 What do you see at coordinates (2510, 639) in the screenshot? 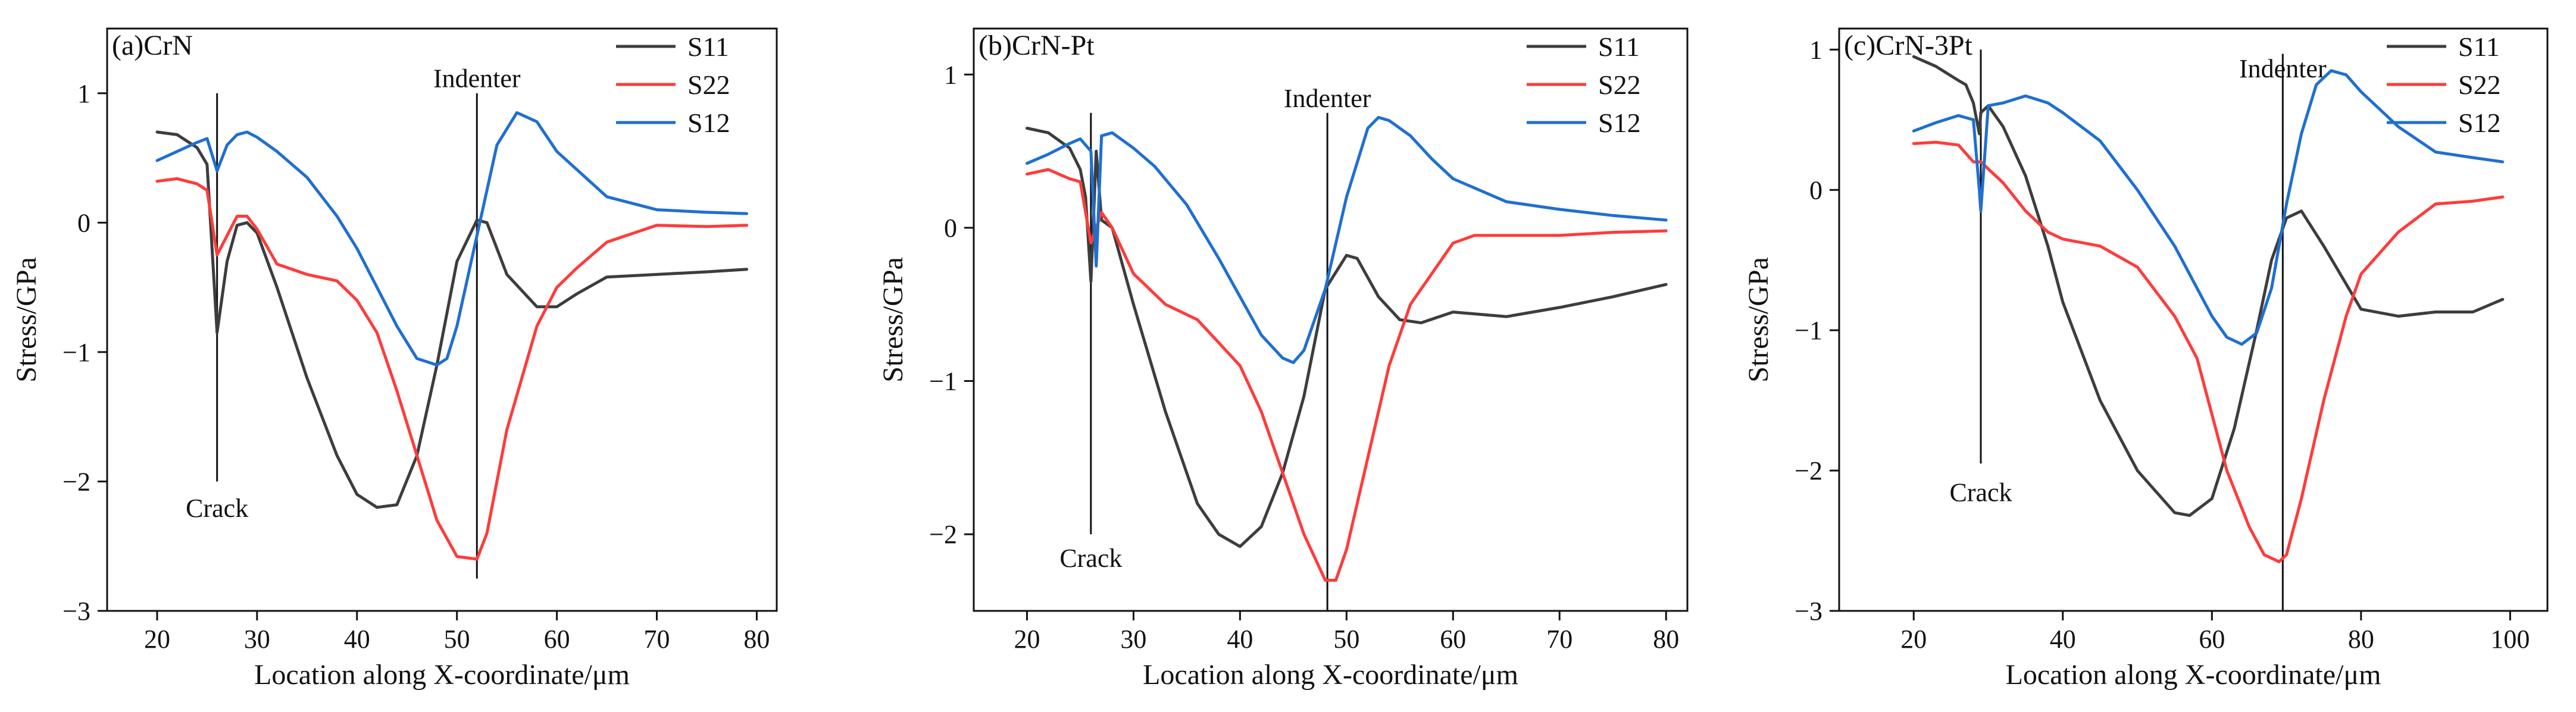
I see `x-tick-label: 100` at bounding box center [2510, 639].